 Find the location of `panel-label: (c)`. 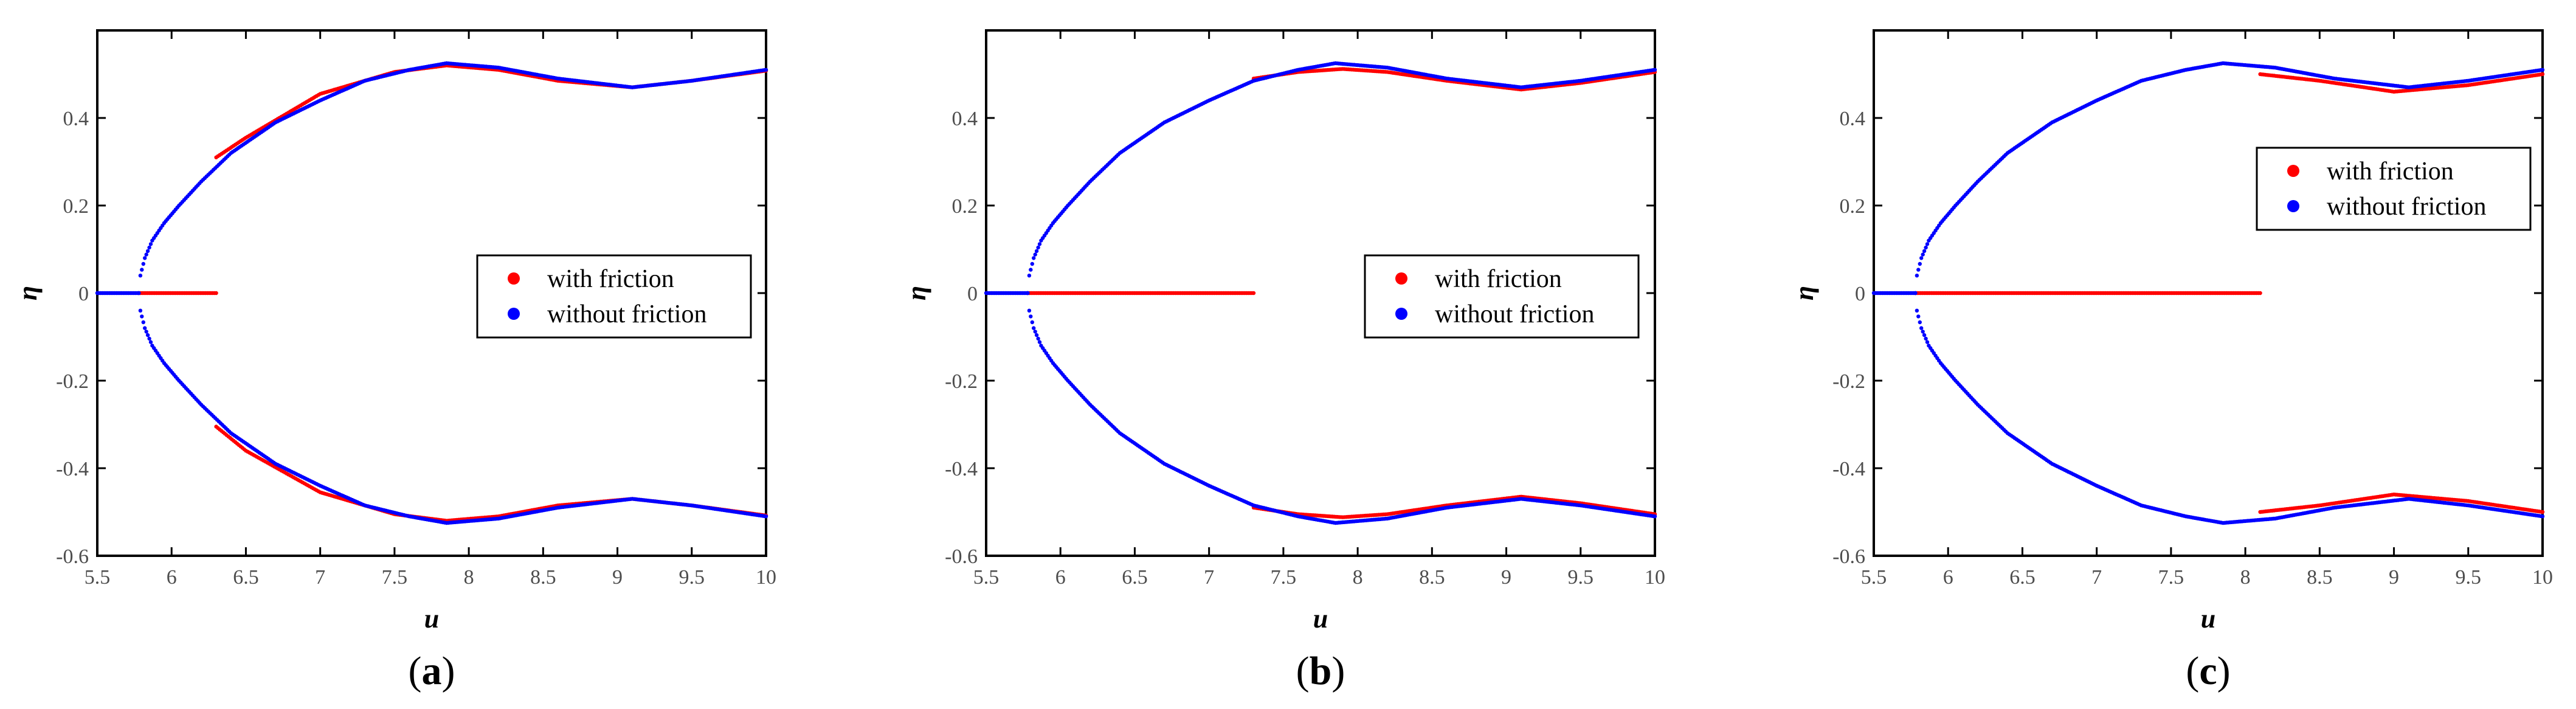

panel-label: (c) is located at coordinates (2208, 671).